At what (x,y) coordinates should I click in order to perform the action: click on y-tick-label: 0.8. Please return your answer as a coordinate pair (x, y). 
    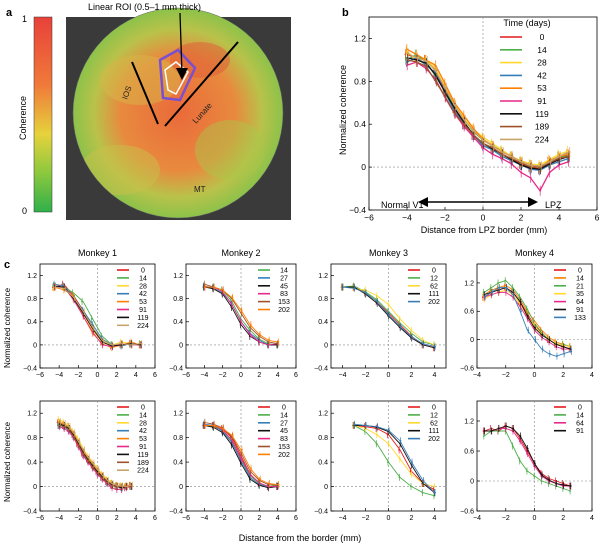
    Looking at the image, I should click on (178, 299).